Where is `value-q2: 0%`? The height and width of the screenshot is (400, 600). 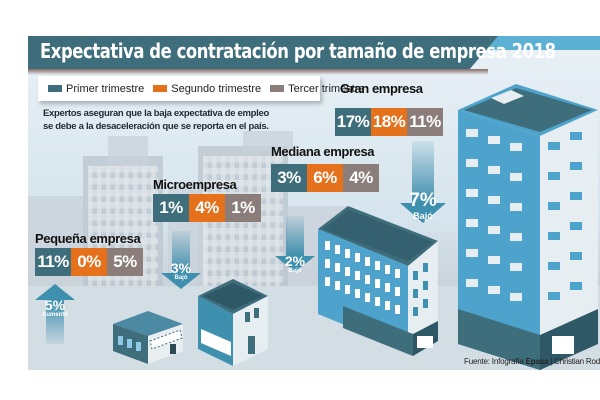
value-q2: 0% is located at coordinates (89, 262).